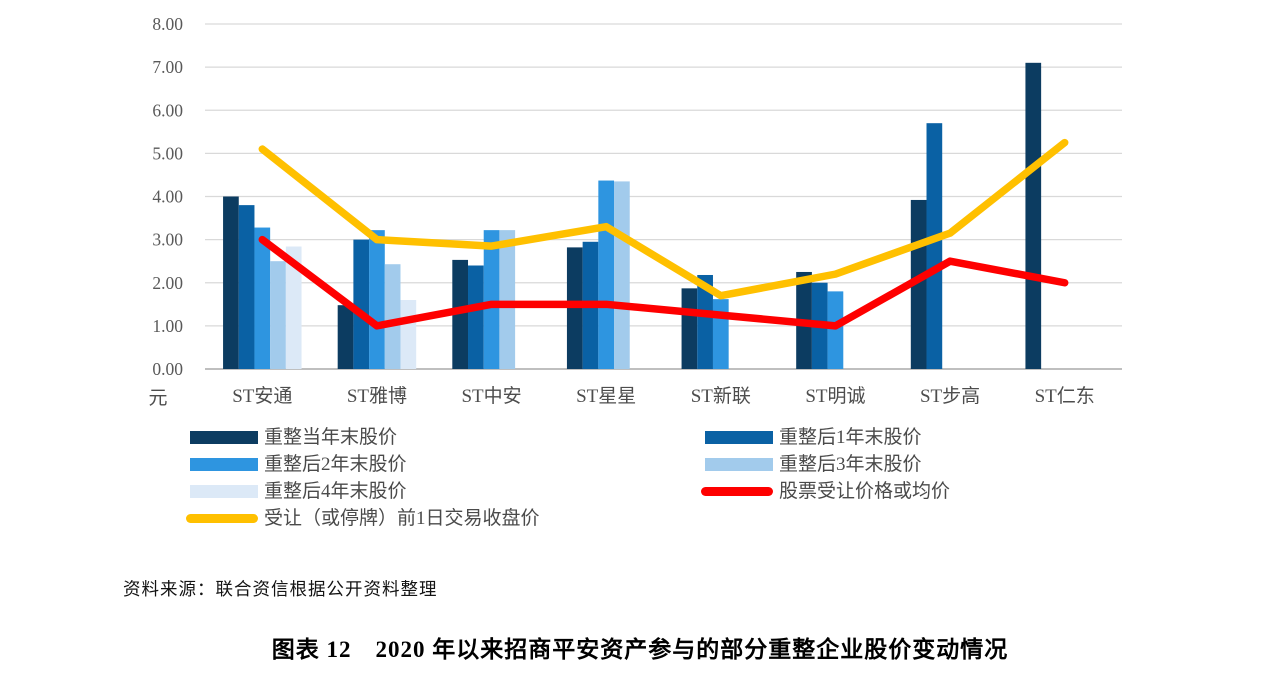 This screenshot has height=678, width=1280. I want to click on y-tick-label: 2.00, so click(167, 283).